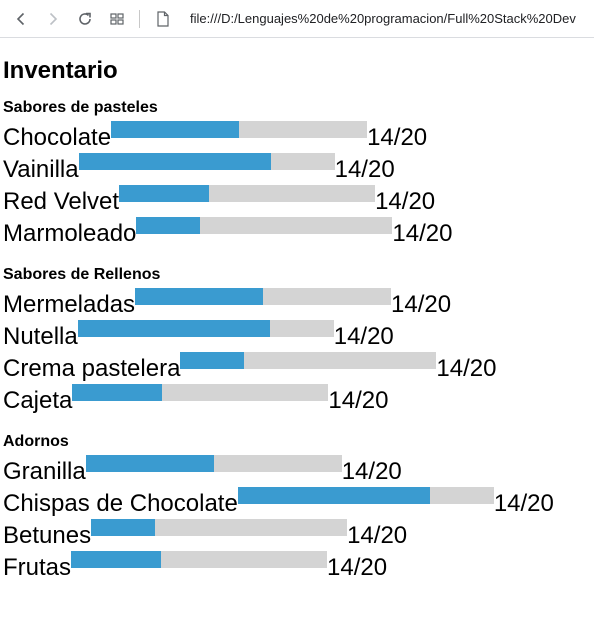 This screenshot has width=594, height=636. I want to click on inventory-item: Mermeladas 14/20, so click(298, 301).